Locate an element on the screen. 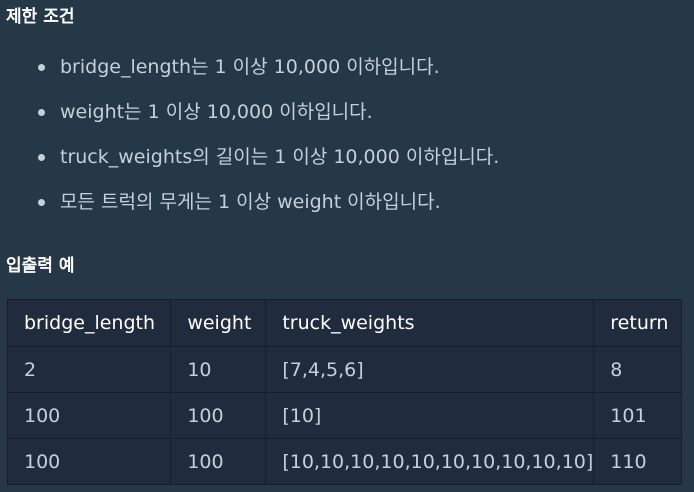 This screenshot has width=694, height=492. cell-weight: 10 is located at coordinates (218, 369).